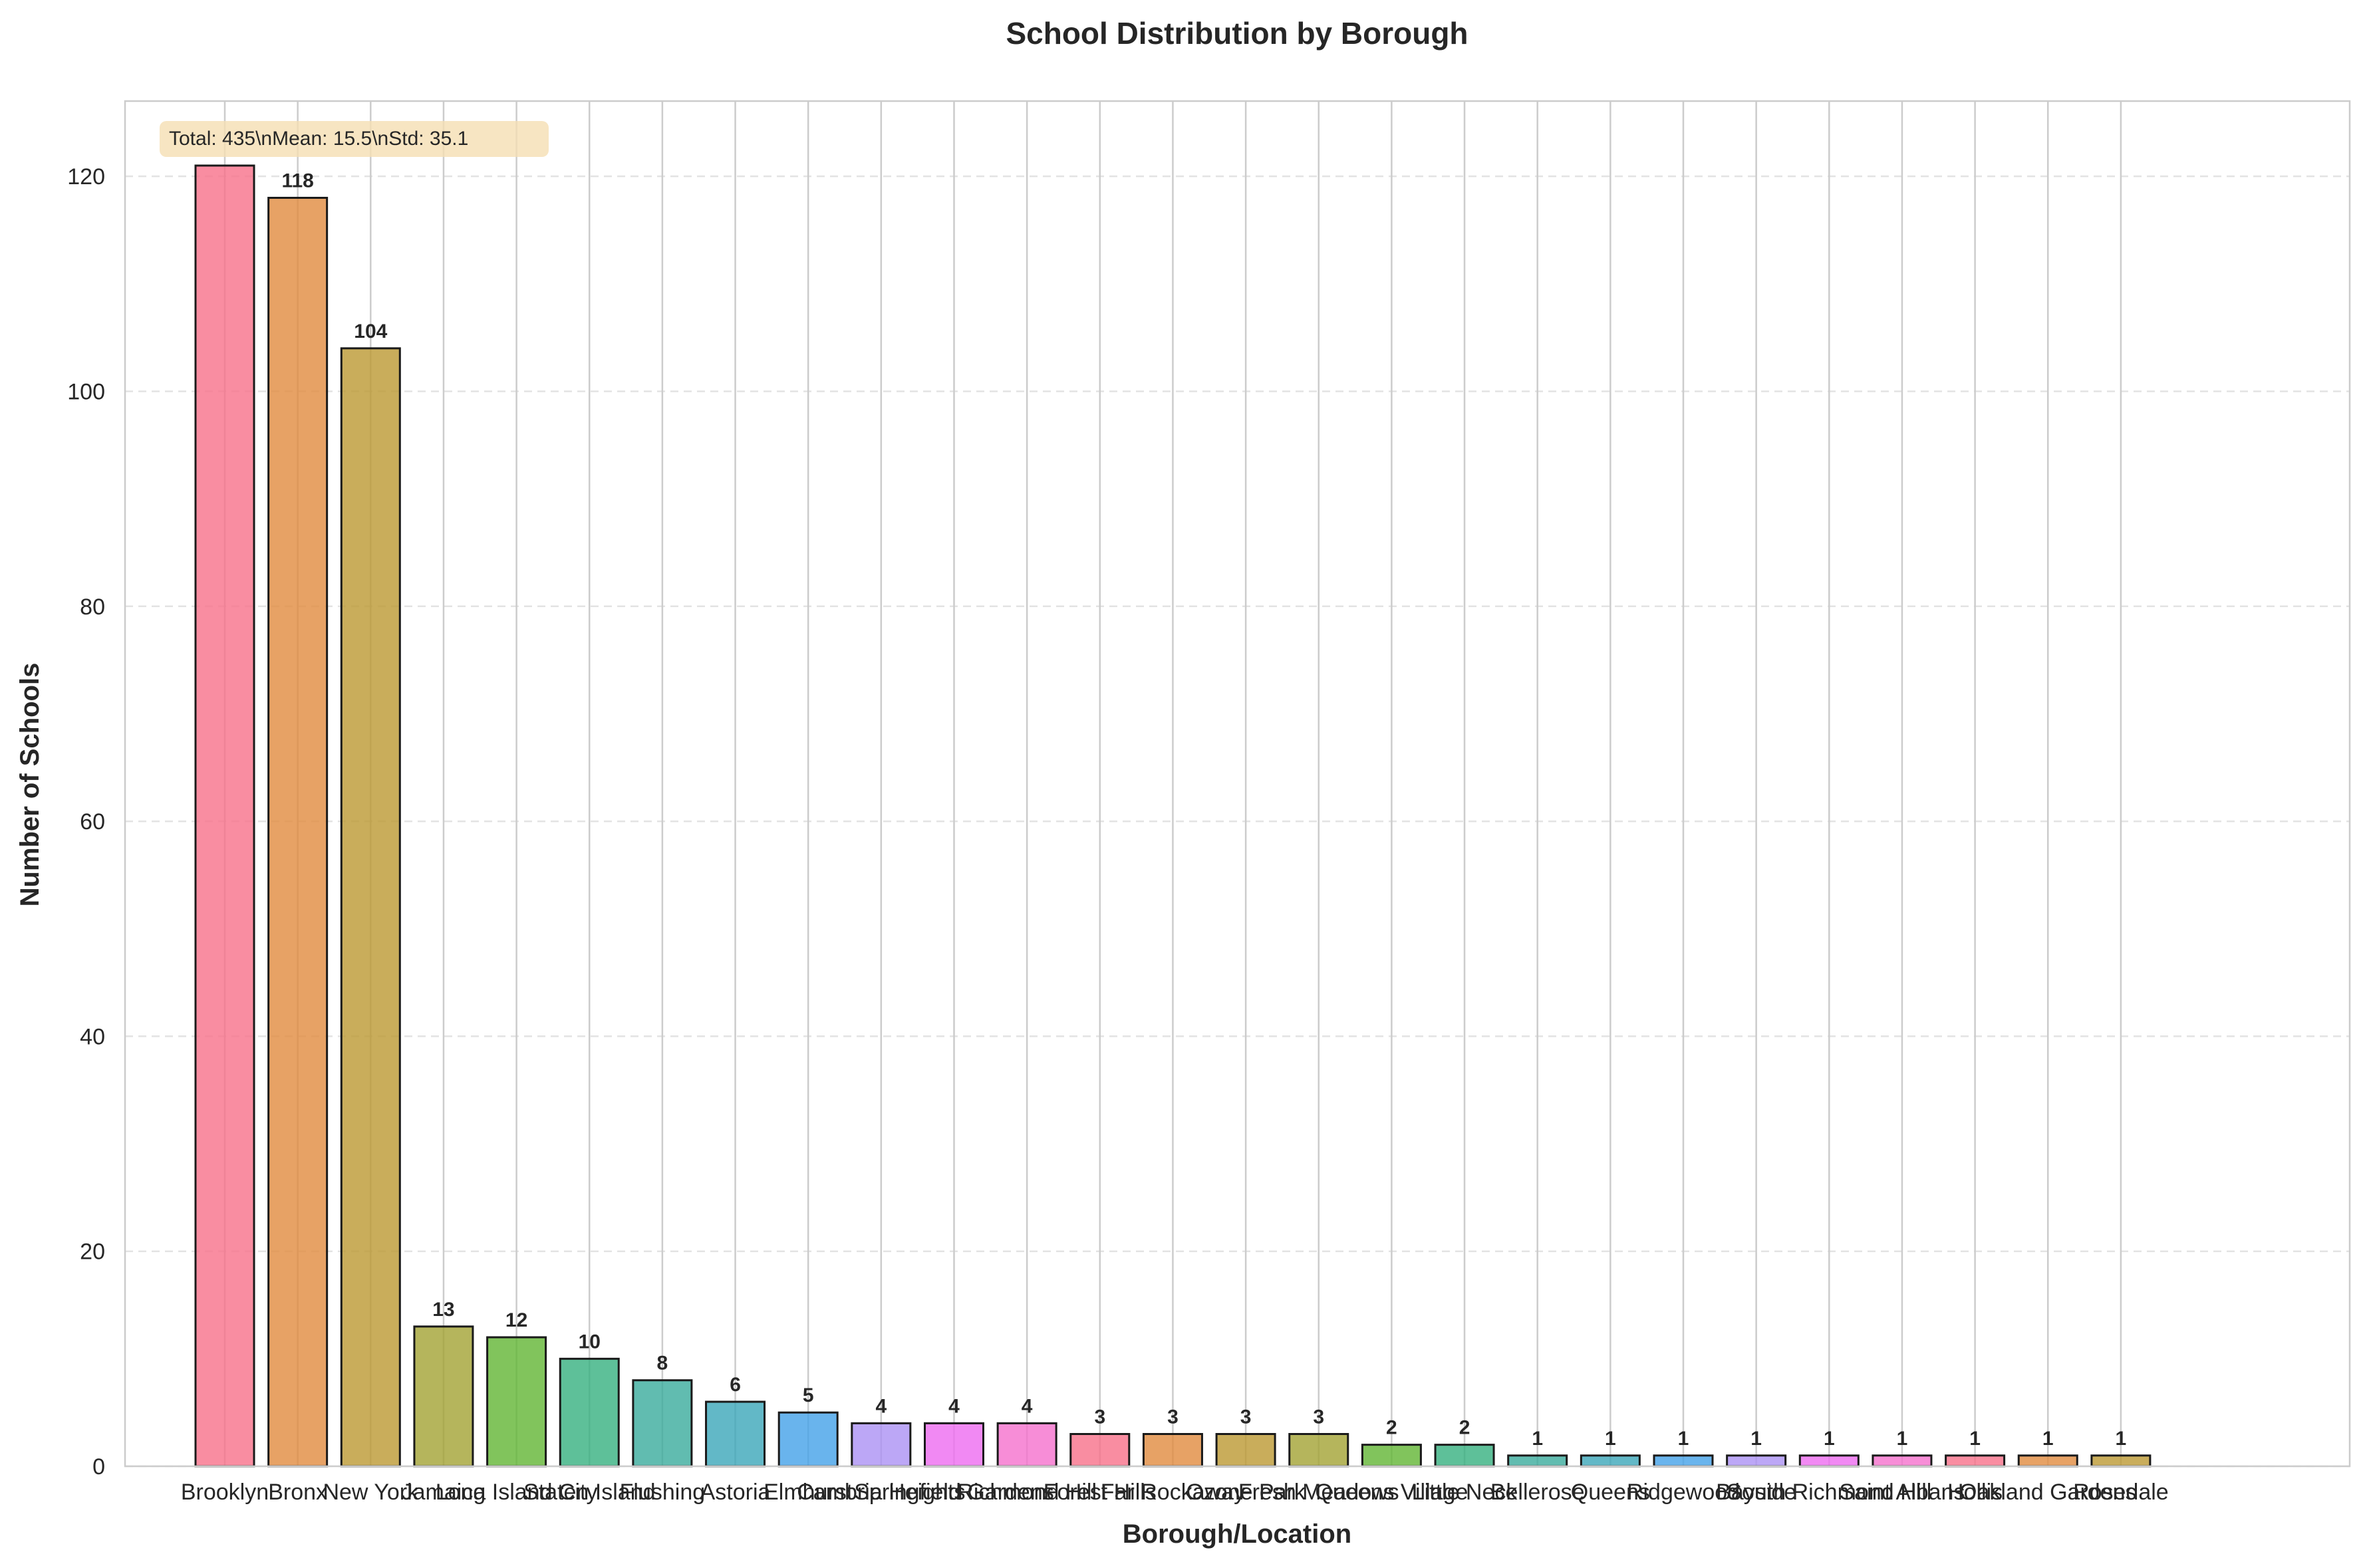 The height and width of the screenshot is (1568, 2367). Describe the element at coordinates (1173, 1492) in the screenshot. I see `x-tick-label: Far Rockaway` at that location.